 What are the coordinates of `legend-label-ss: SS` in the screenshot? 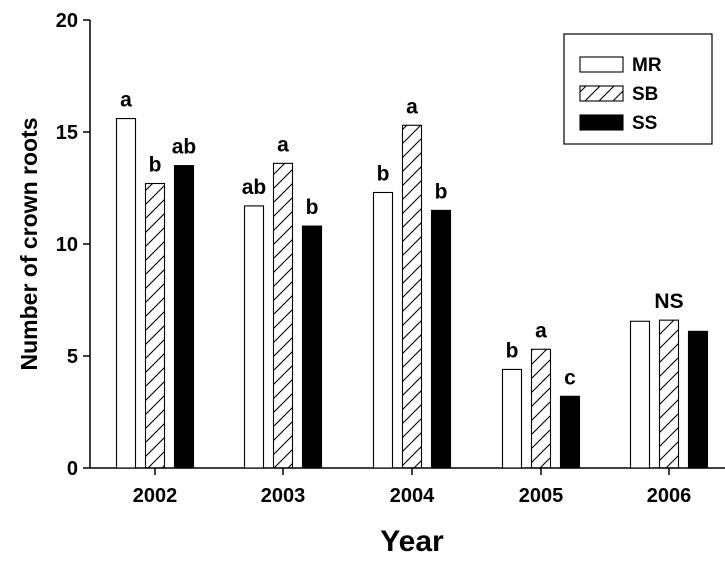 It's located at (644, 123).